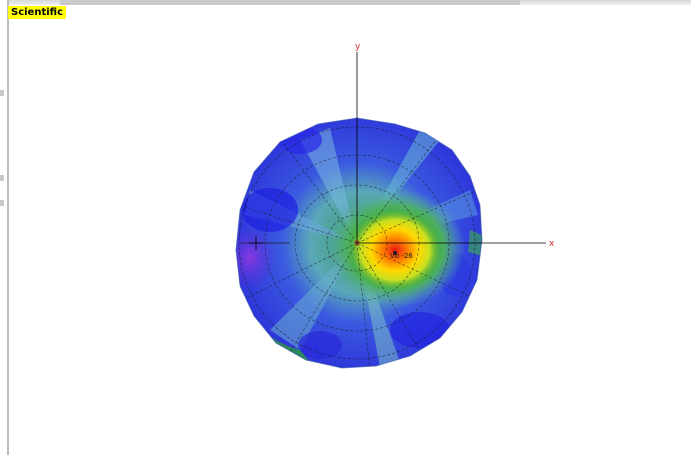 The height and width of the screenshot is (455, 691). Describe the element at coordinates (395, 250) in the screenshot. I see `surface-hot-region` at that location.